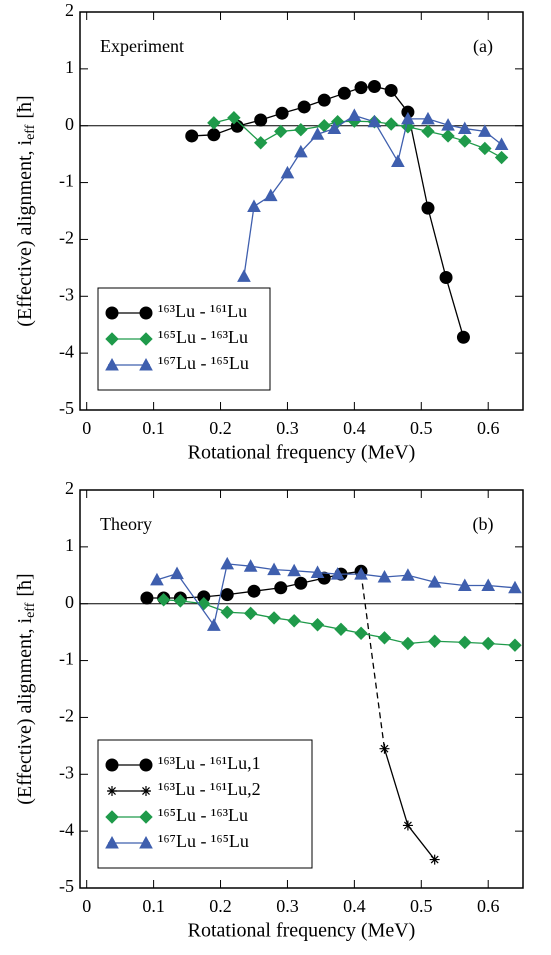 This screenshot has width=551, height=955. What do you see at coordinates (203, 363) in the screenshot?
I see `legend-label: ¹⁶⁷Lu - ¹⁶⁵Lu` at bounding box center [203, 363].